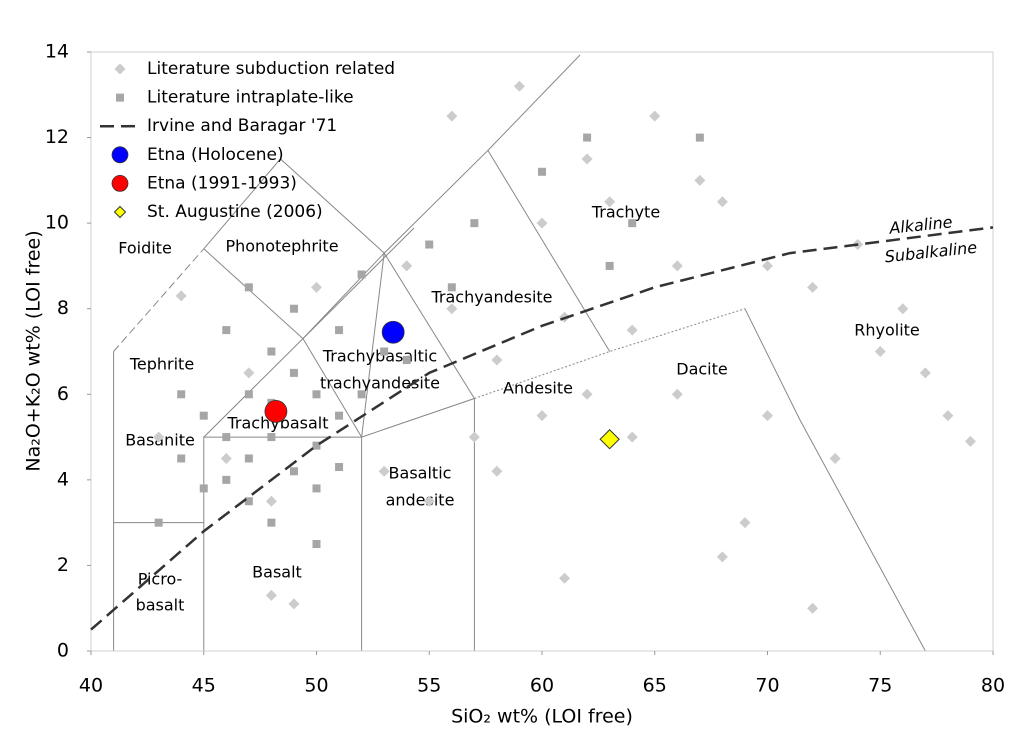 The height and width of the screenshot is (739, 1021). What do you see at coordinates (542, 717) in the screenshot?
I see `x-axis-label: SiO₂ wt% (LOI free)` at bounding box center [542, 717].